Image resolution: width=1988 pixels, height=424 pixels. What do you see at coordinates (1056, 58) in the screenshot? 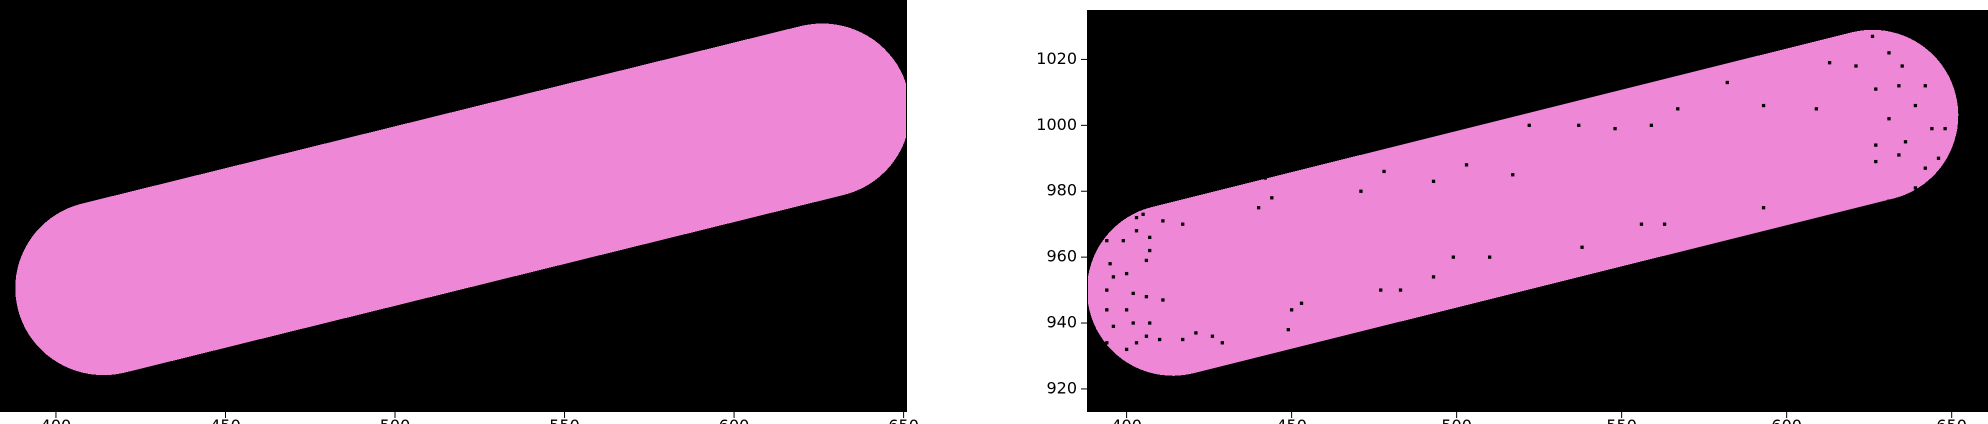
I see `y-tick-label: 1020` at bounding box center [1056, 58].